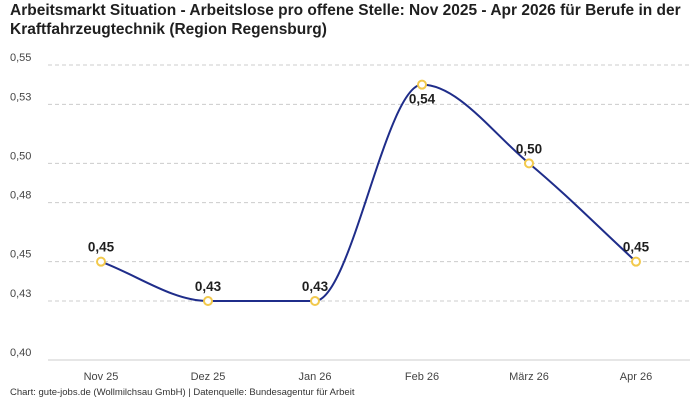 The width and height of the screenshot is (700, 400). What do you see at coordinates (636, 377) in the screenshot?
I see `x-tick-label: Apr 26` at bounding box center [636, 377].